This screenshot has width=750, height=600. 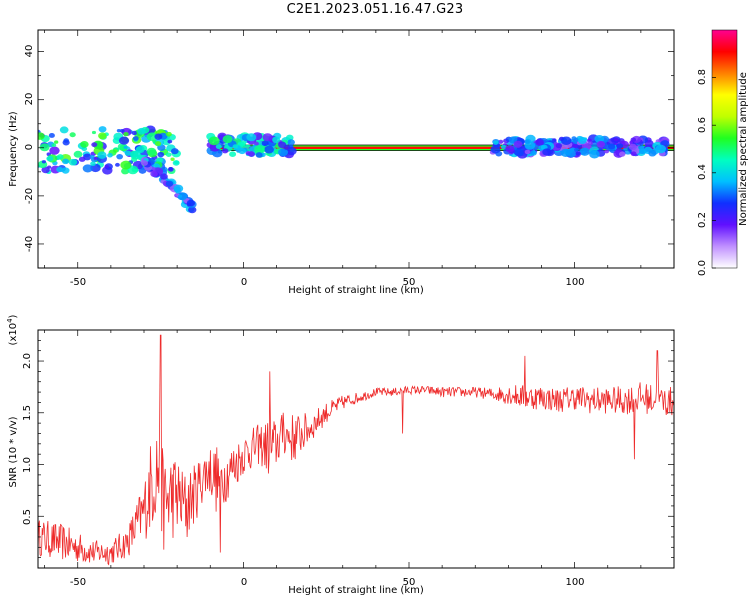 What do you see at coordinates (702, 268) in the screenshot?
I see `colorbar-tick-label: 0.0` at bounding box center [702, 268].